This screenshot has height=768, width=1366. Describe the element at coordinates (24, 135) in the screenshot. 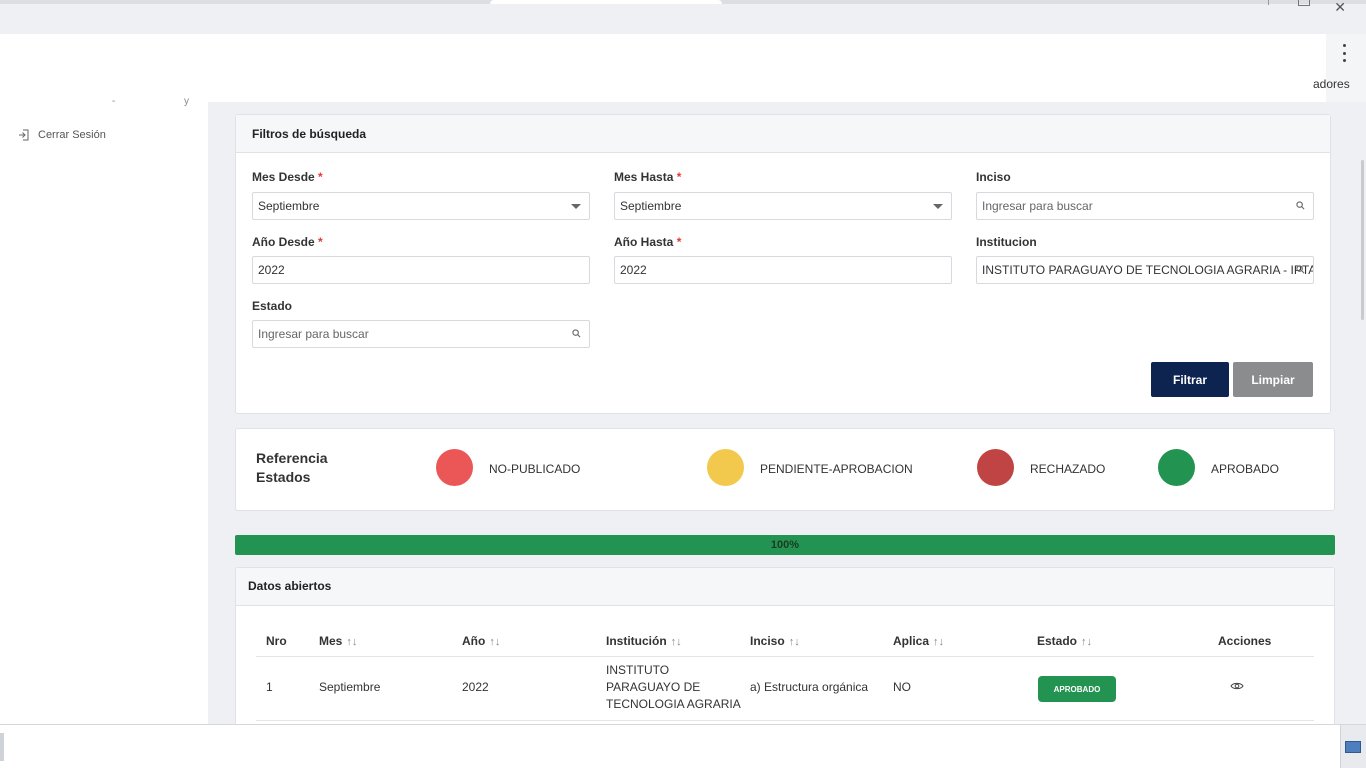

I see `logout-icon` at that location.